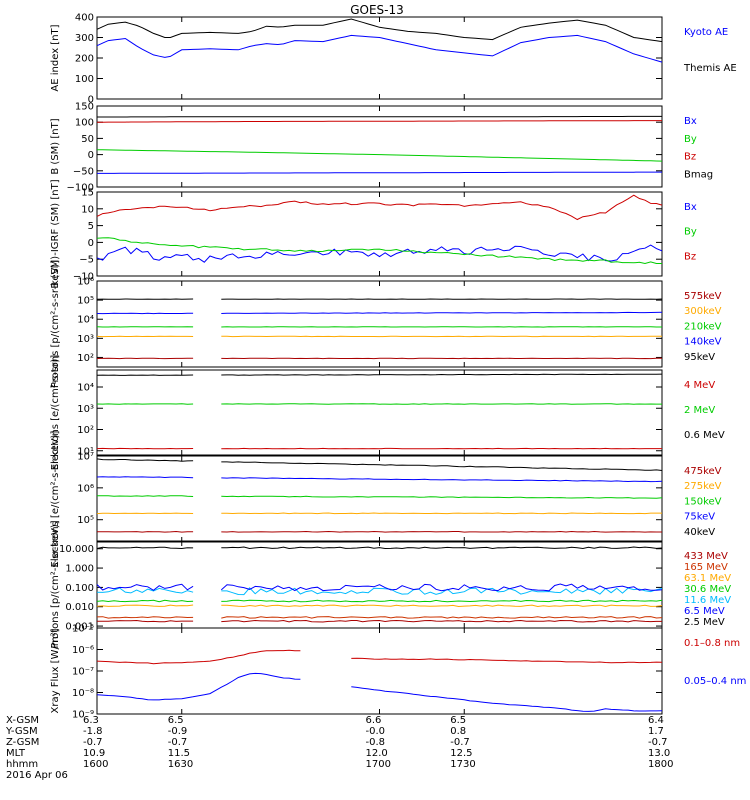 This screenshot has width=750, height=800. I want to click on footer-value: 1600, so click(96, 764).